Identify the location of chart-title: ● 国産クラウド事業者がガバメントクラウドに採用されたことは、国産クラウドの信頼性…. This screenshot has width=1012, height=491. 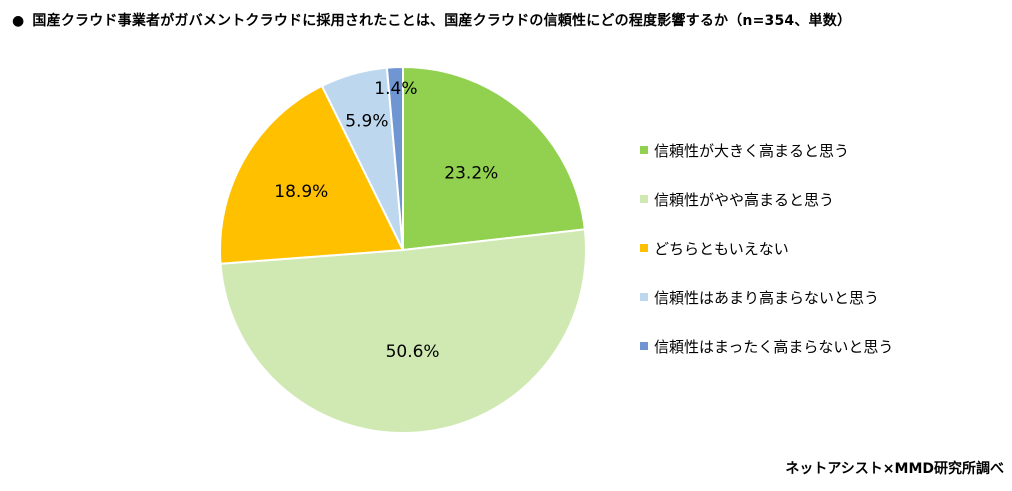
(431, 20).